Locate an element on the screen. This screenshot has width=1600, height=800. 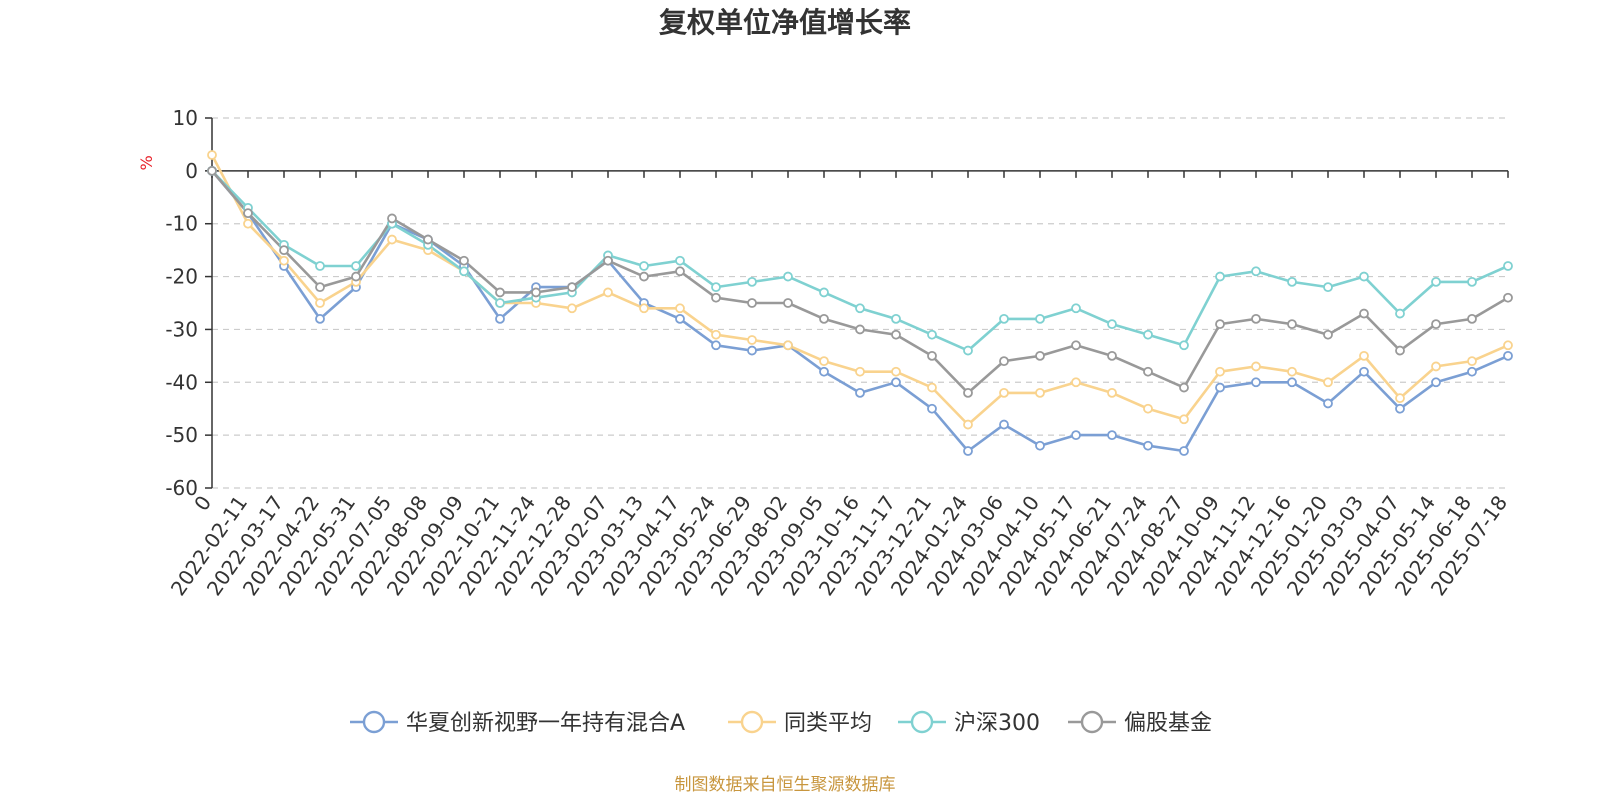
y-tick-label: 0 is located at coordinates (191, 171).